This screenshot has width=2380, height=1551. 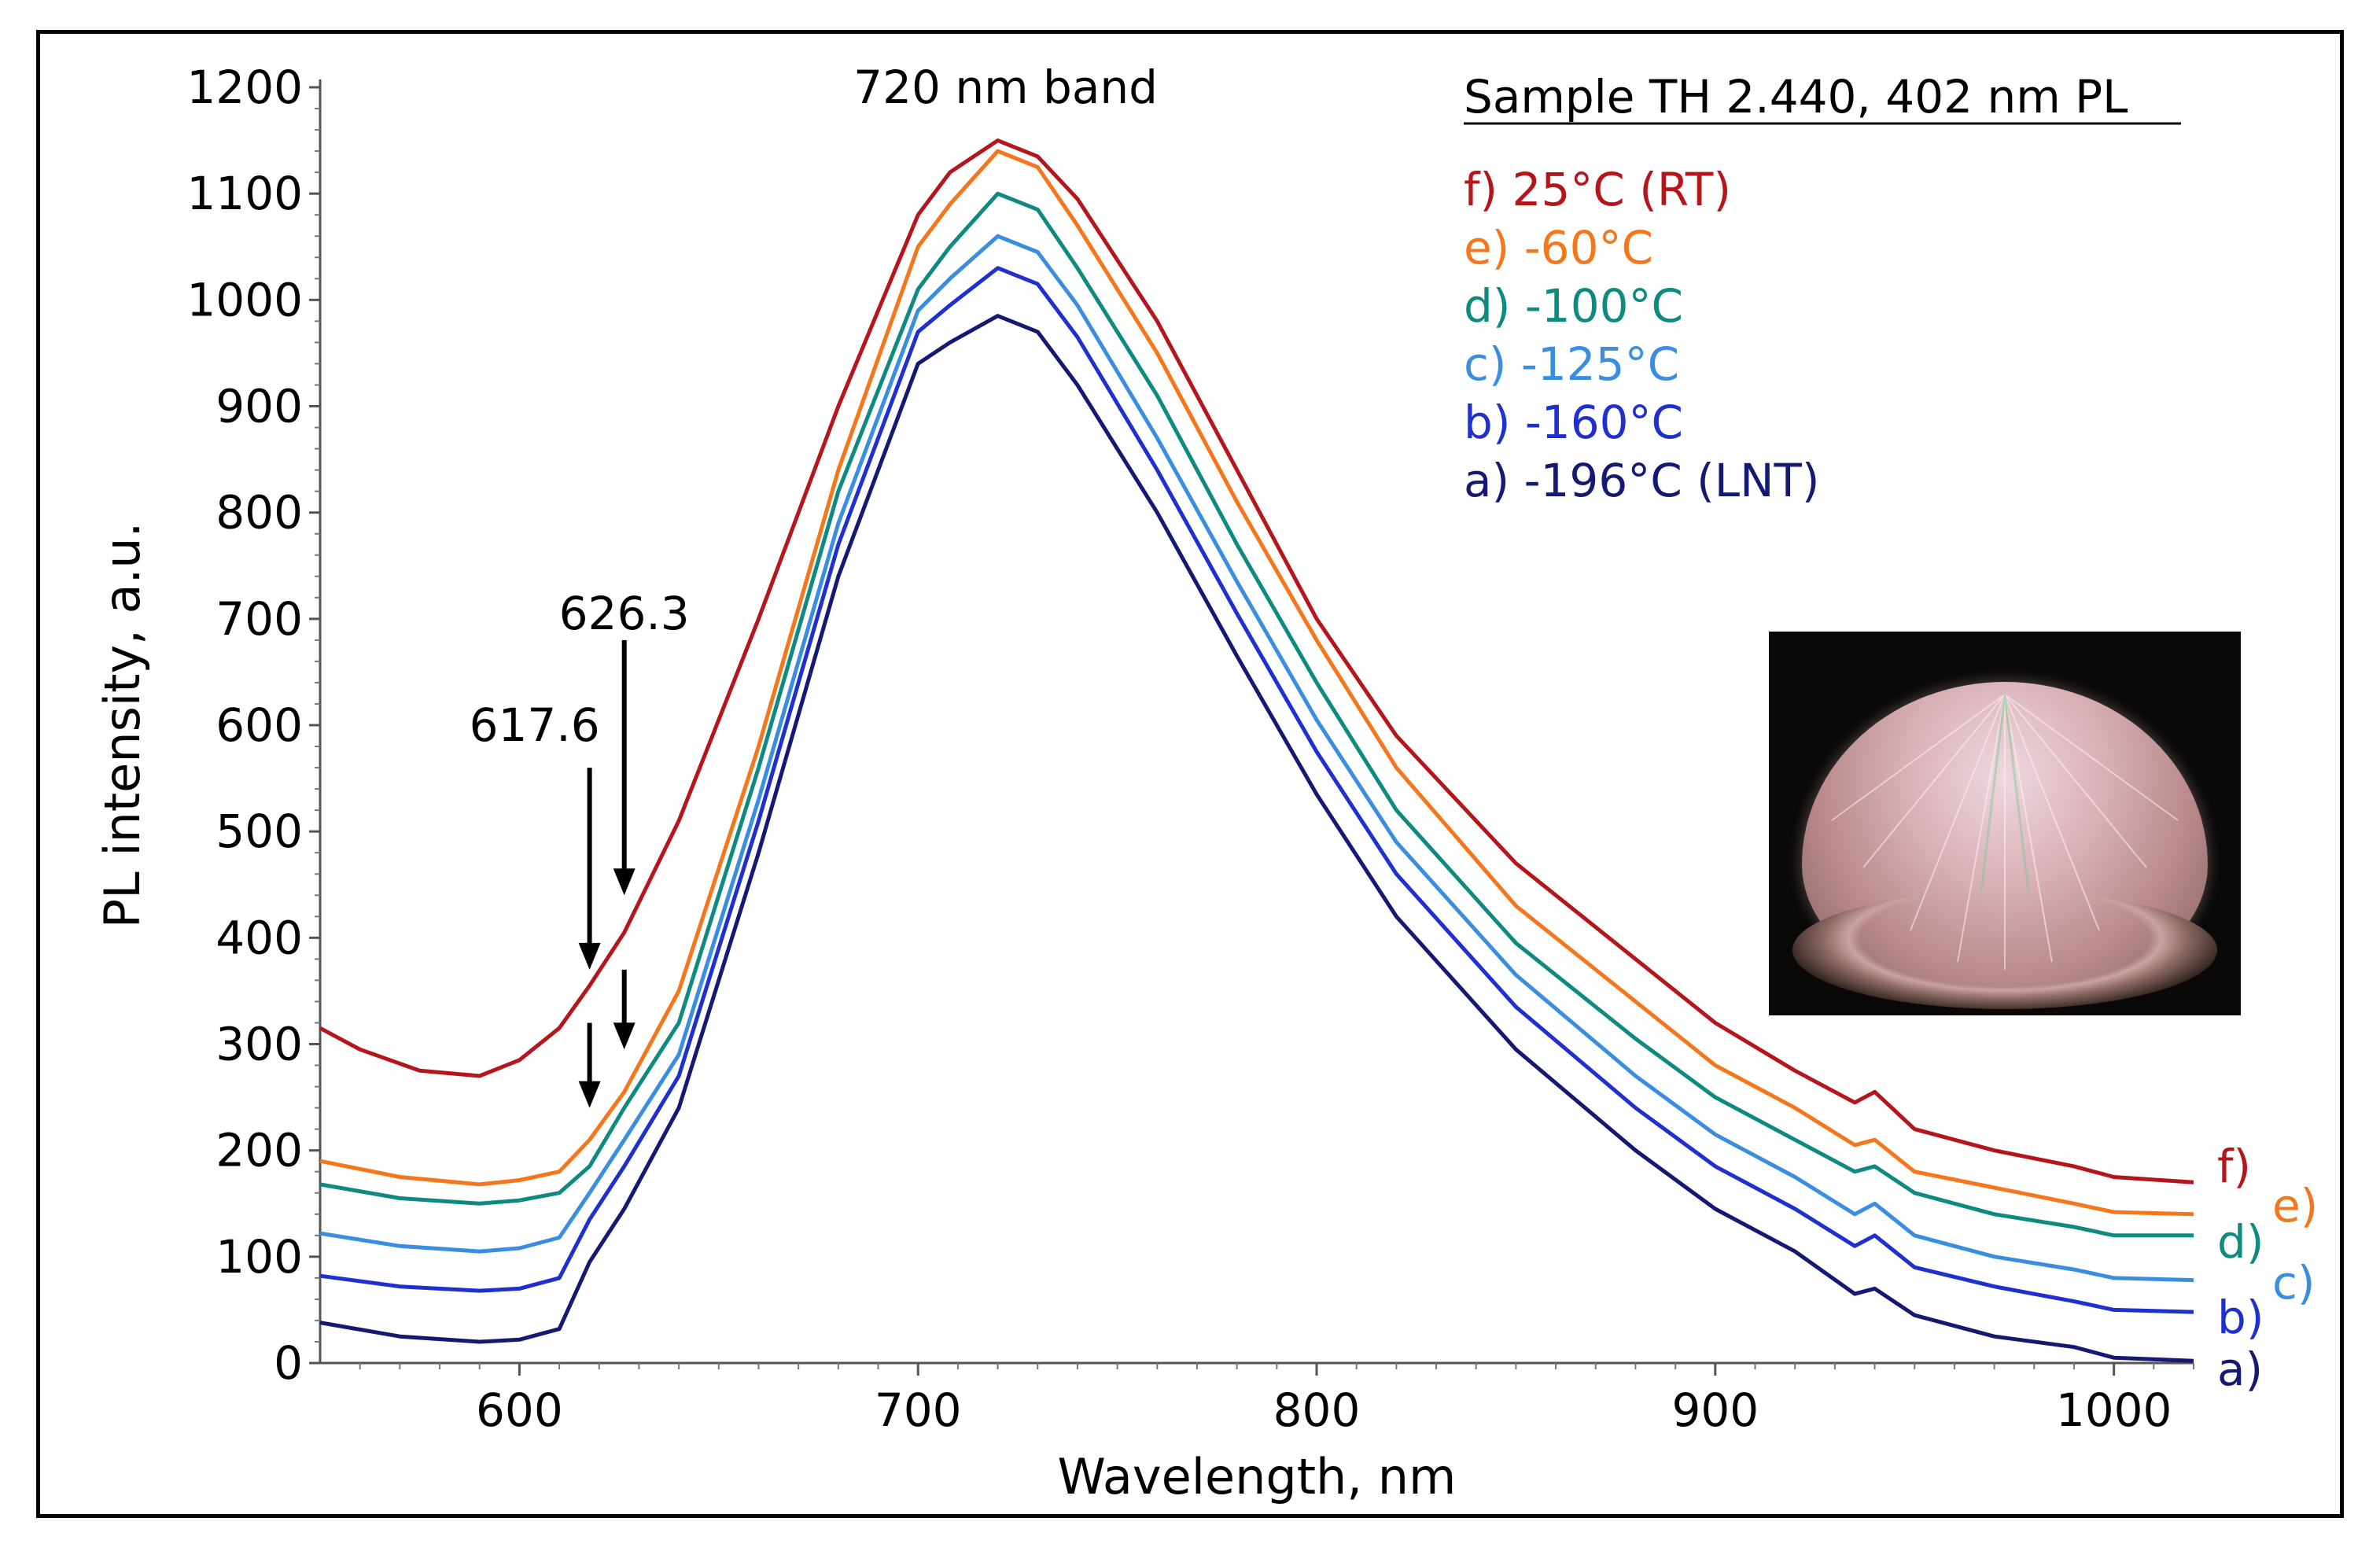 I want to click on y-axis-label: PL intensity, a.u., so click(x=122, y=726).